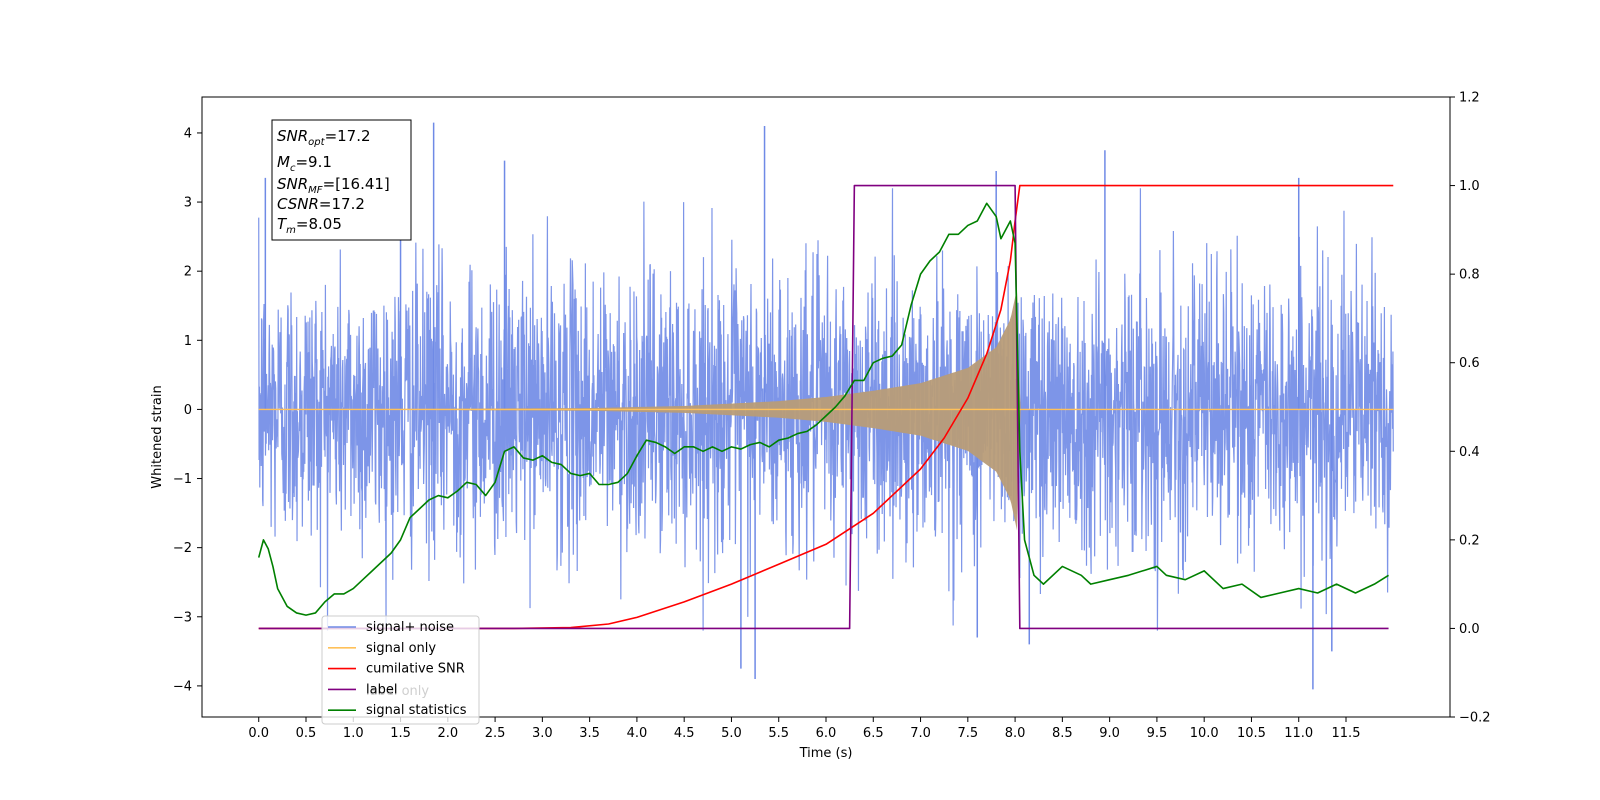 The image size is (1600, 800). Describe the element at coordinates (182, 617) in the screenshot. I see `y-tick-label: −3` at that location.